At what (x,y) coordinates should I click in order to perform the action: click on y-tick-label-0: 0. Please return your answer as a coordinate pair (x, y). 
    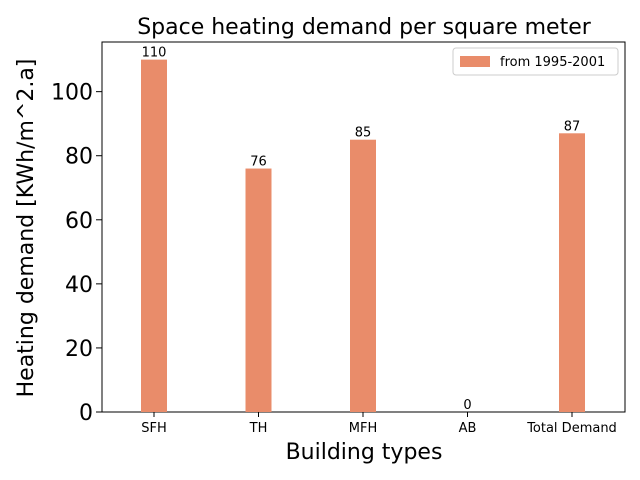
    Looking at the image, I should click on (86, 413).